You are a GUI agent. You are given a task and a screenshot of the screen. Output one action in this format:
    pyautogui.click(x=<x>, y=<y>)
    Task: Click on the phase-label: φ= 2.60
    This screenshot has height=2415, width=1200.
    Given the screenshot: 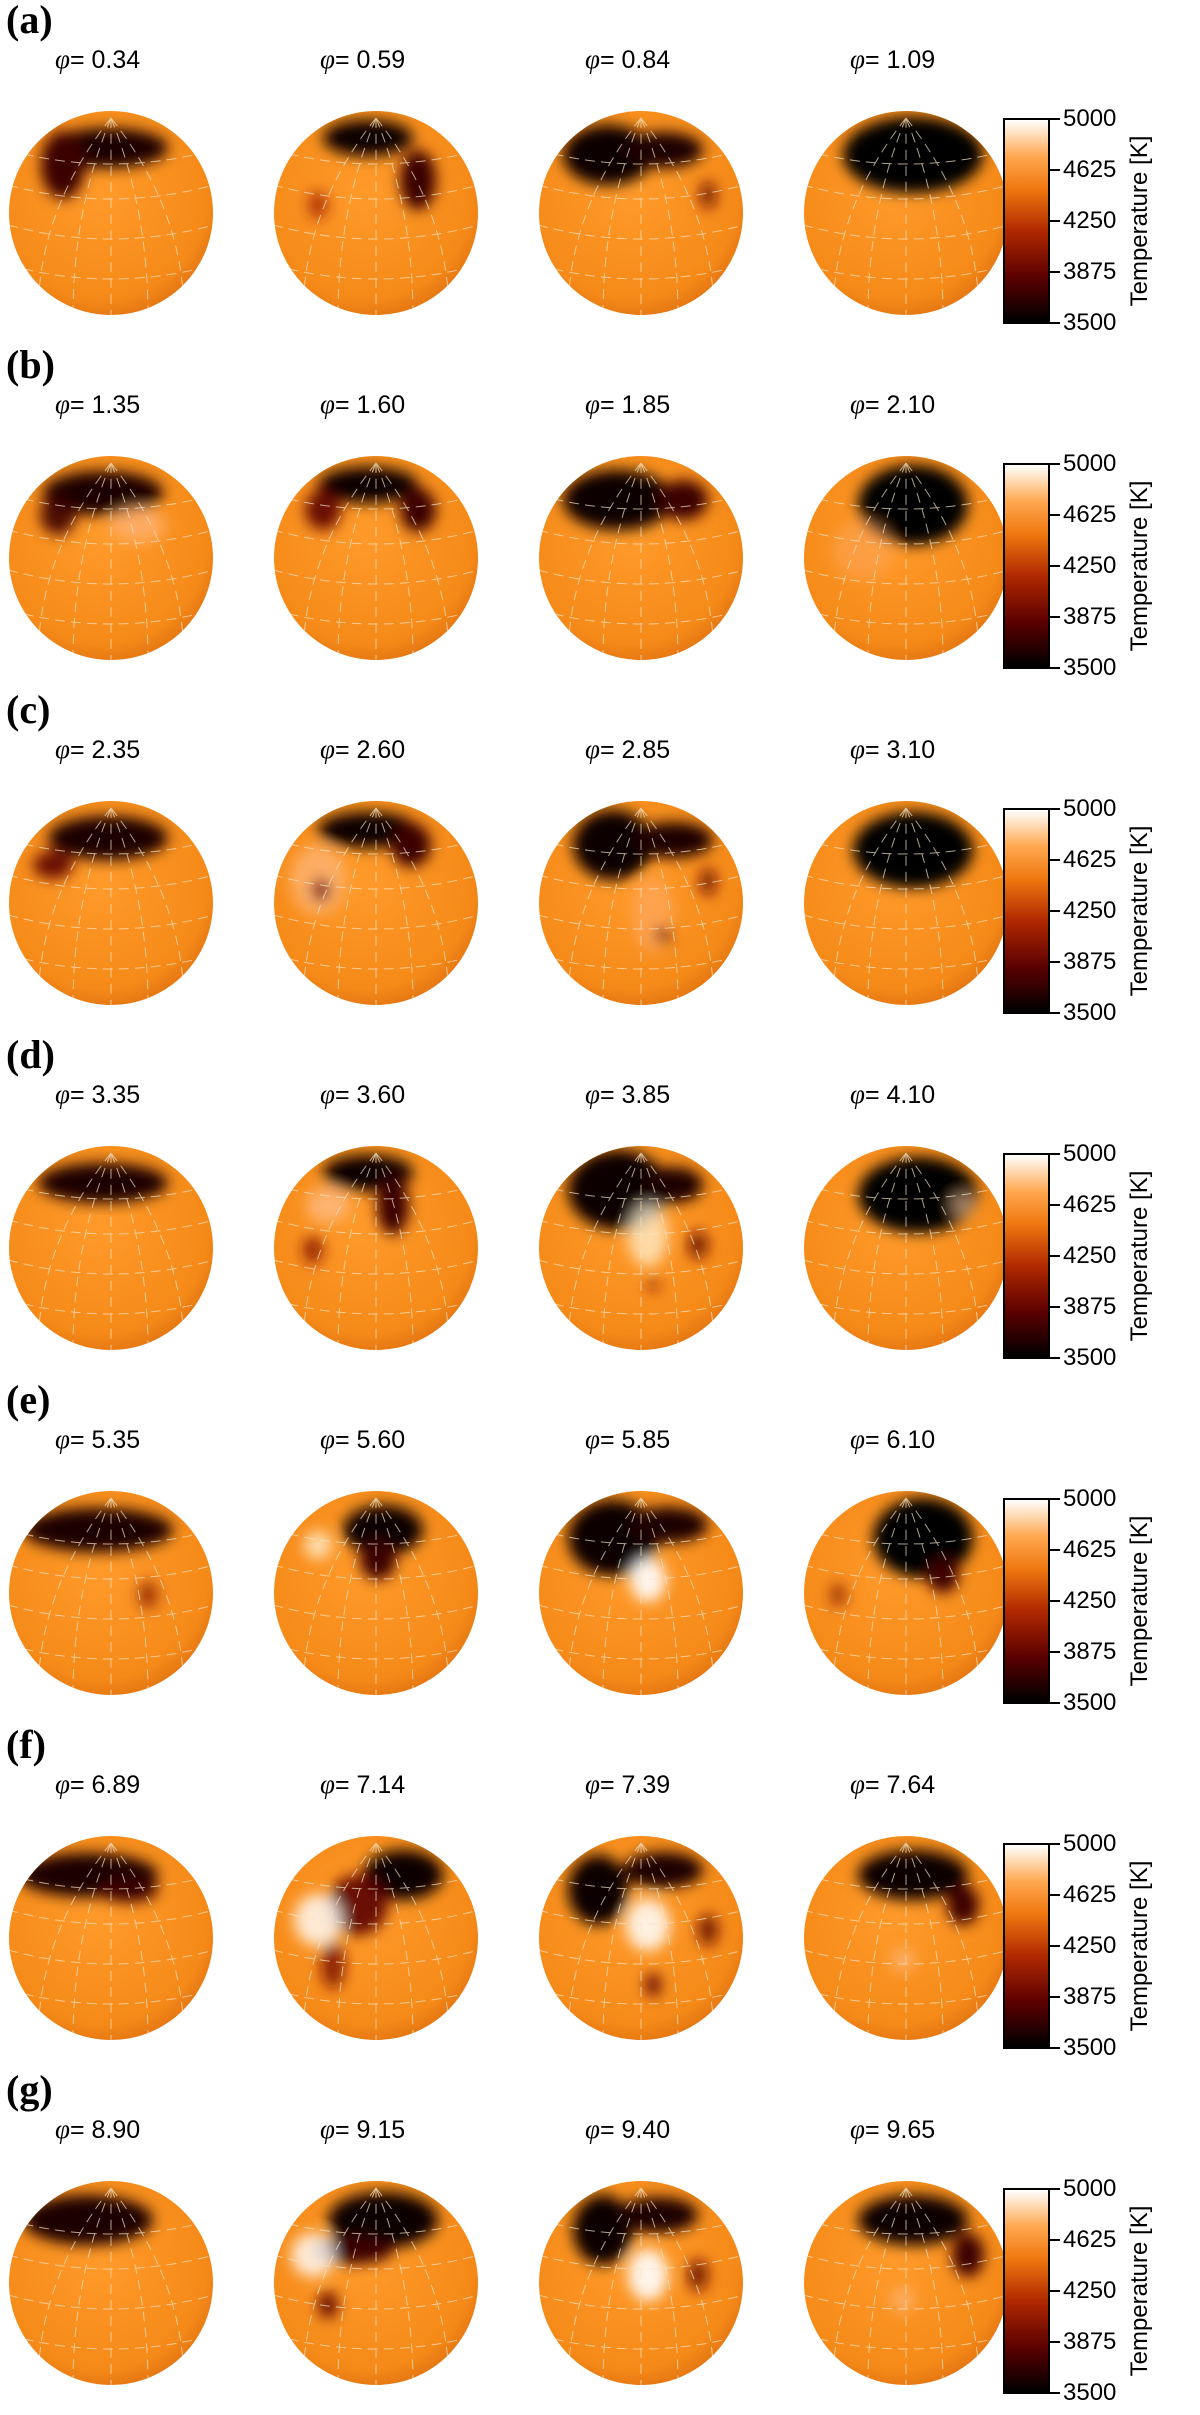 What is the action you would take?
    pyautogui.click(x=363, y=749)
    